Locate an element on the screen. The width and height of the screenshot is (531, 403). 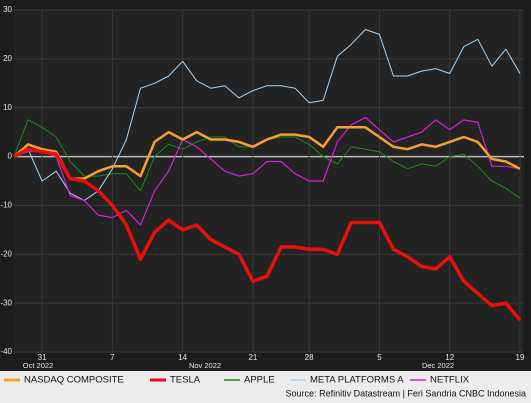
month-label: Oct 2022 is located at coordinates (38, 365).